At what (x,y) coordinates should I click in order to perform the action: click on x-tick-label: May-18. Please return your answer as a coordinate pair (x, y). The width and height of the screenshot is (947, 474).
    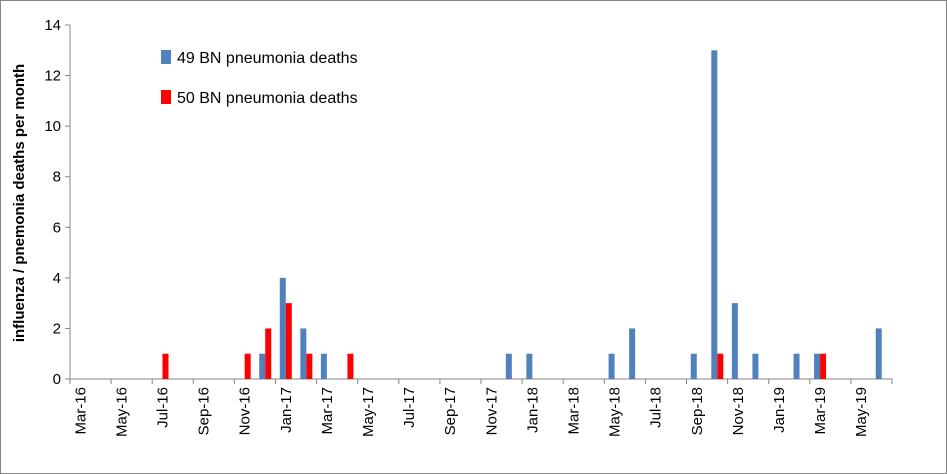
    Looking at the image, I should click on (615, 412).